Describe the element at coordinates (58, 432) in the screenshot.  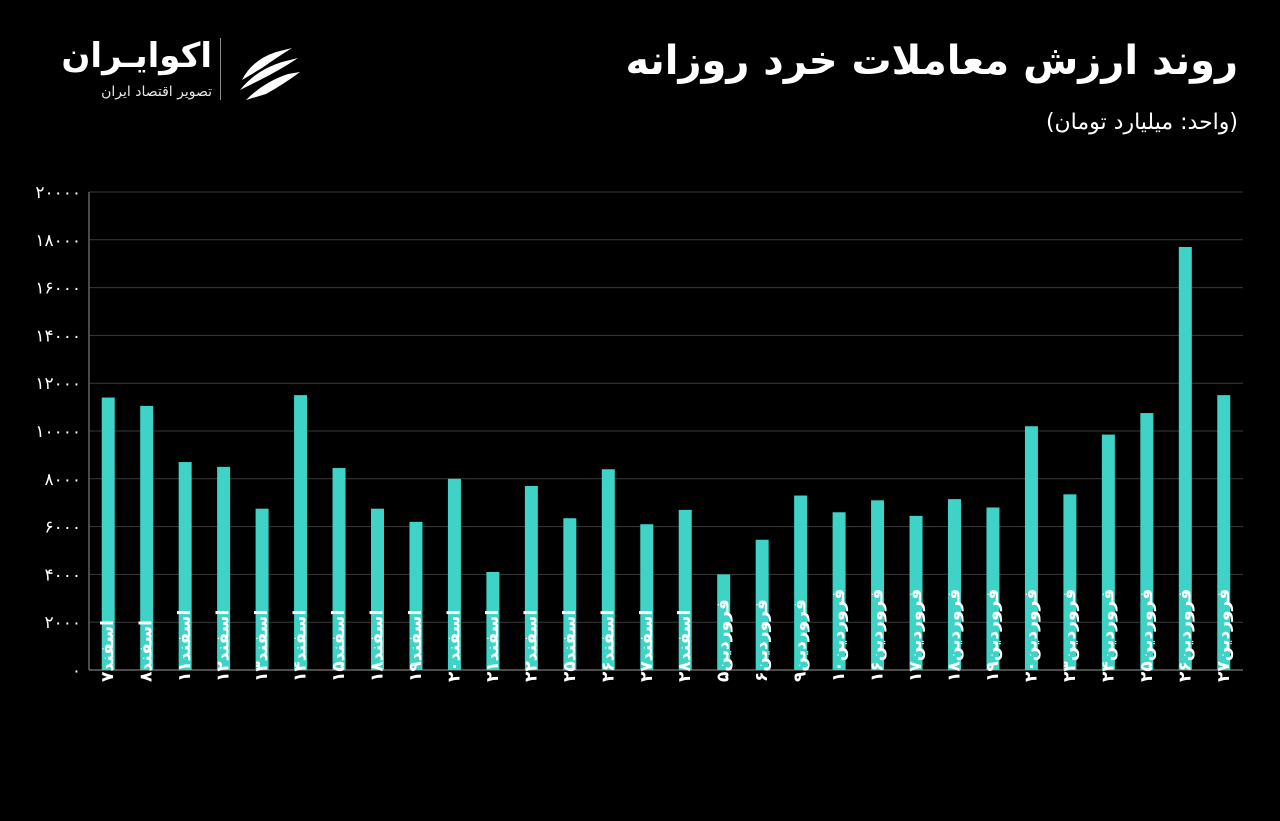
I see `y-tick-label: ۱۰۰۰۰` at that location.